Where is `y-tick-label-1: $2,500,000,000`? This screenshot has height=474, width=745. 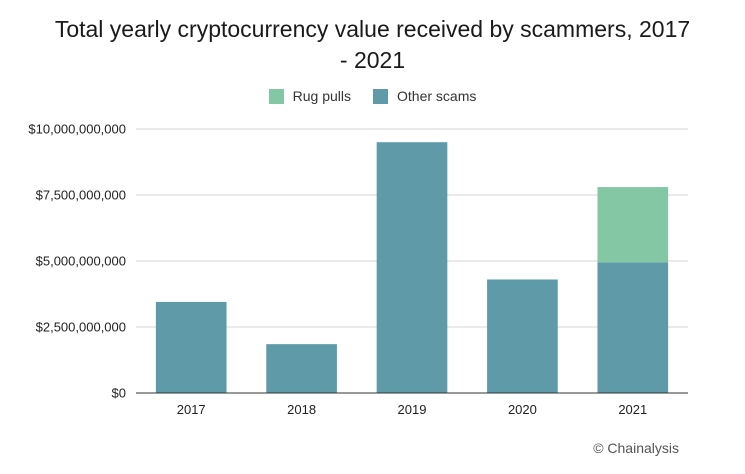
y-tick-label-1: $2,500,000,000 is located at coordinates (81, 327).